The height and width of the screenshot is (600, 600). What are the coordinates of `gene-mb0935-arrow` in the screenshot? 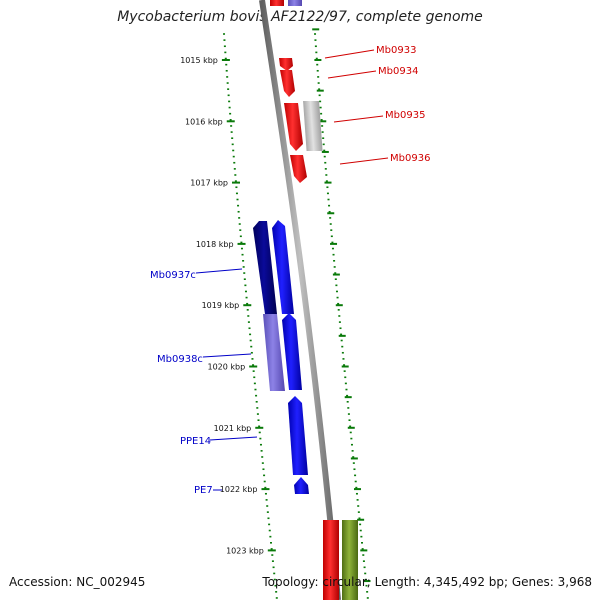 It's located at (293, 127).